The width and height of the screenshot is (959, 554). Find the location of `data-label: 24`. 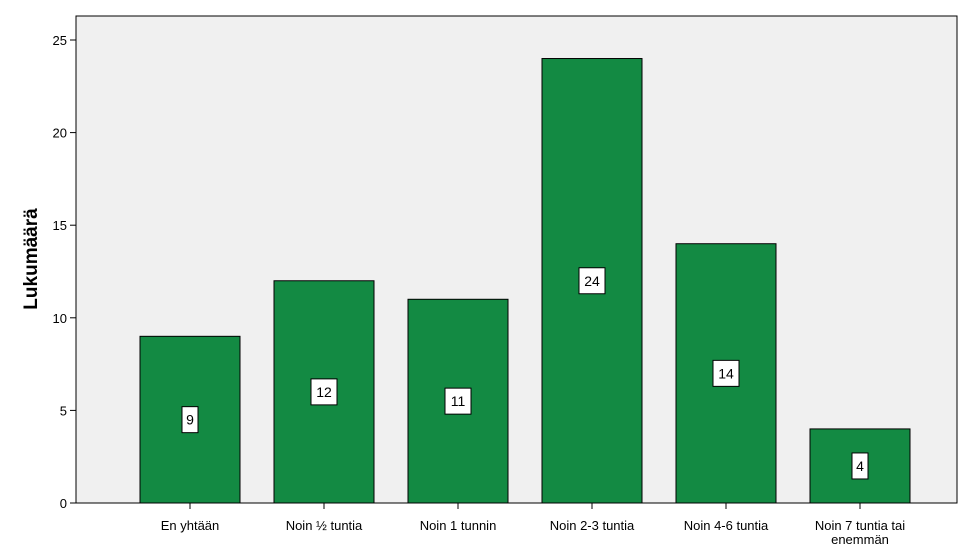

data-label: 24 is located at coordinates (592, 281).